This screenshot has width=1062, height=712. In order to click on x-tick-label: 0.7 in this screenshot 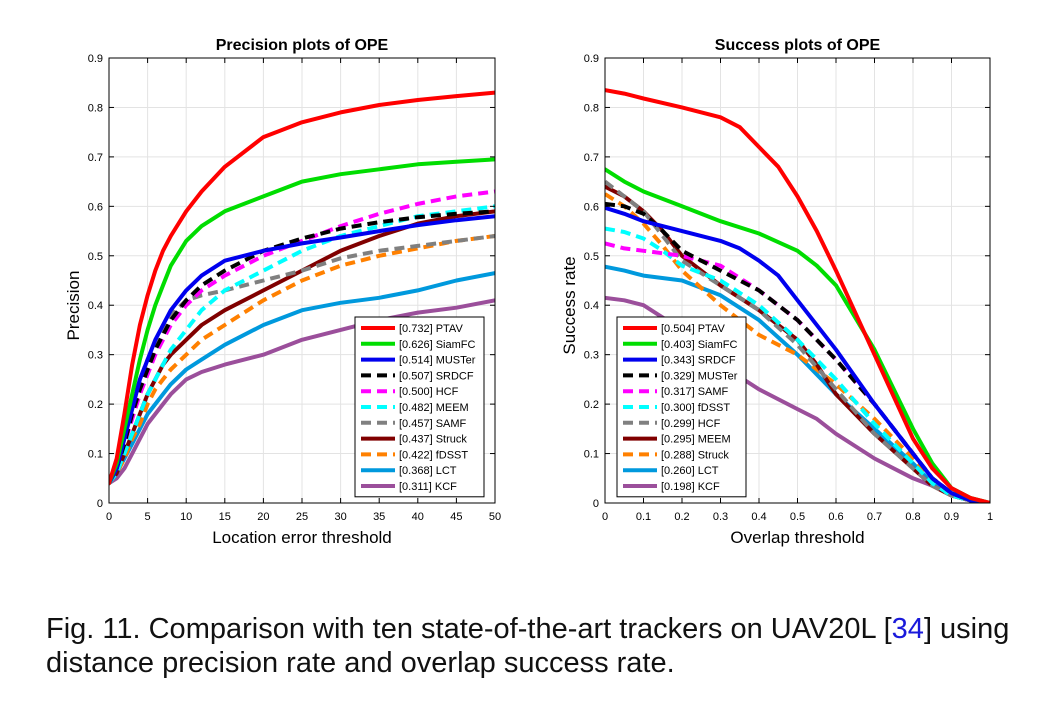, I will do `click(874, 517)`.